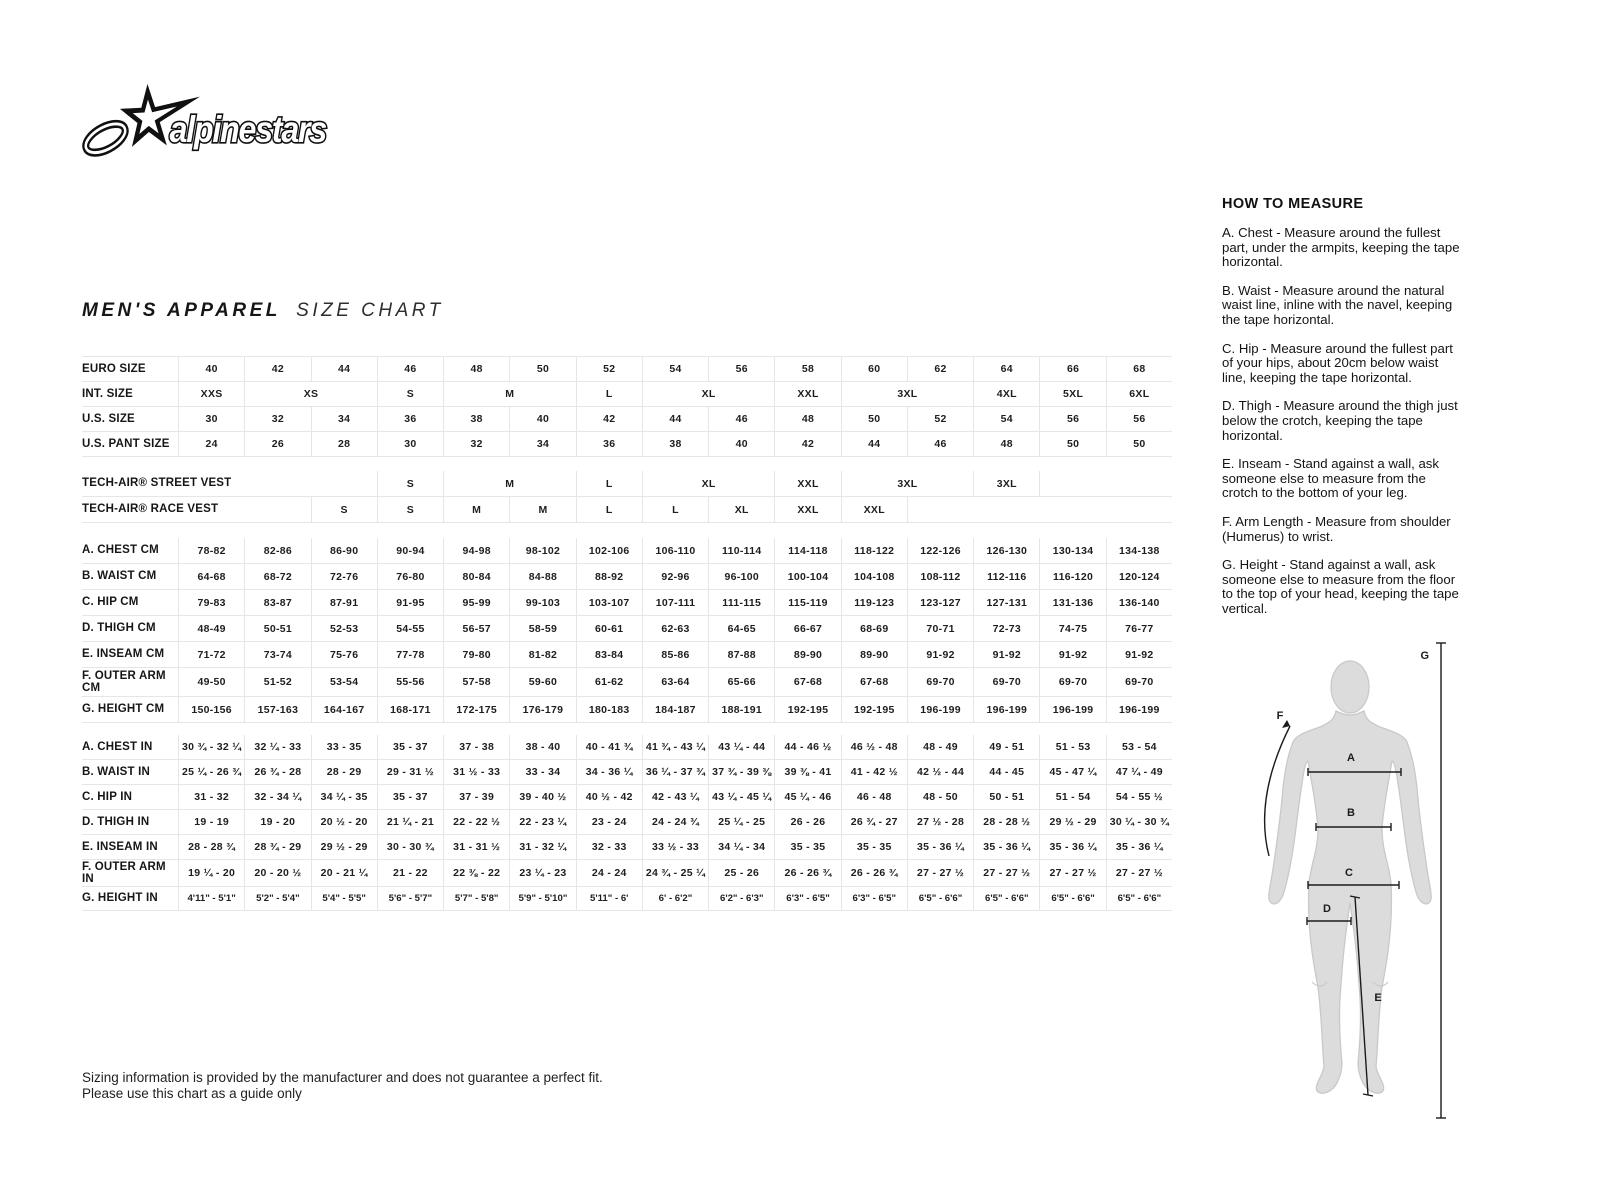 The image size is (1600, 1200). Describe the element at coordinates (343, 576) in the screenshot. I see `size-cell: 72-76` at that location.